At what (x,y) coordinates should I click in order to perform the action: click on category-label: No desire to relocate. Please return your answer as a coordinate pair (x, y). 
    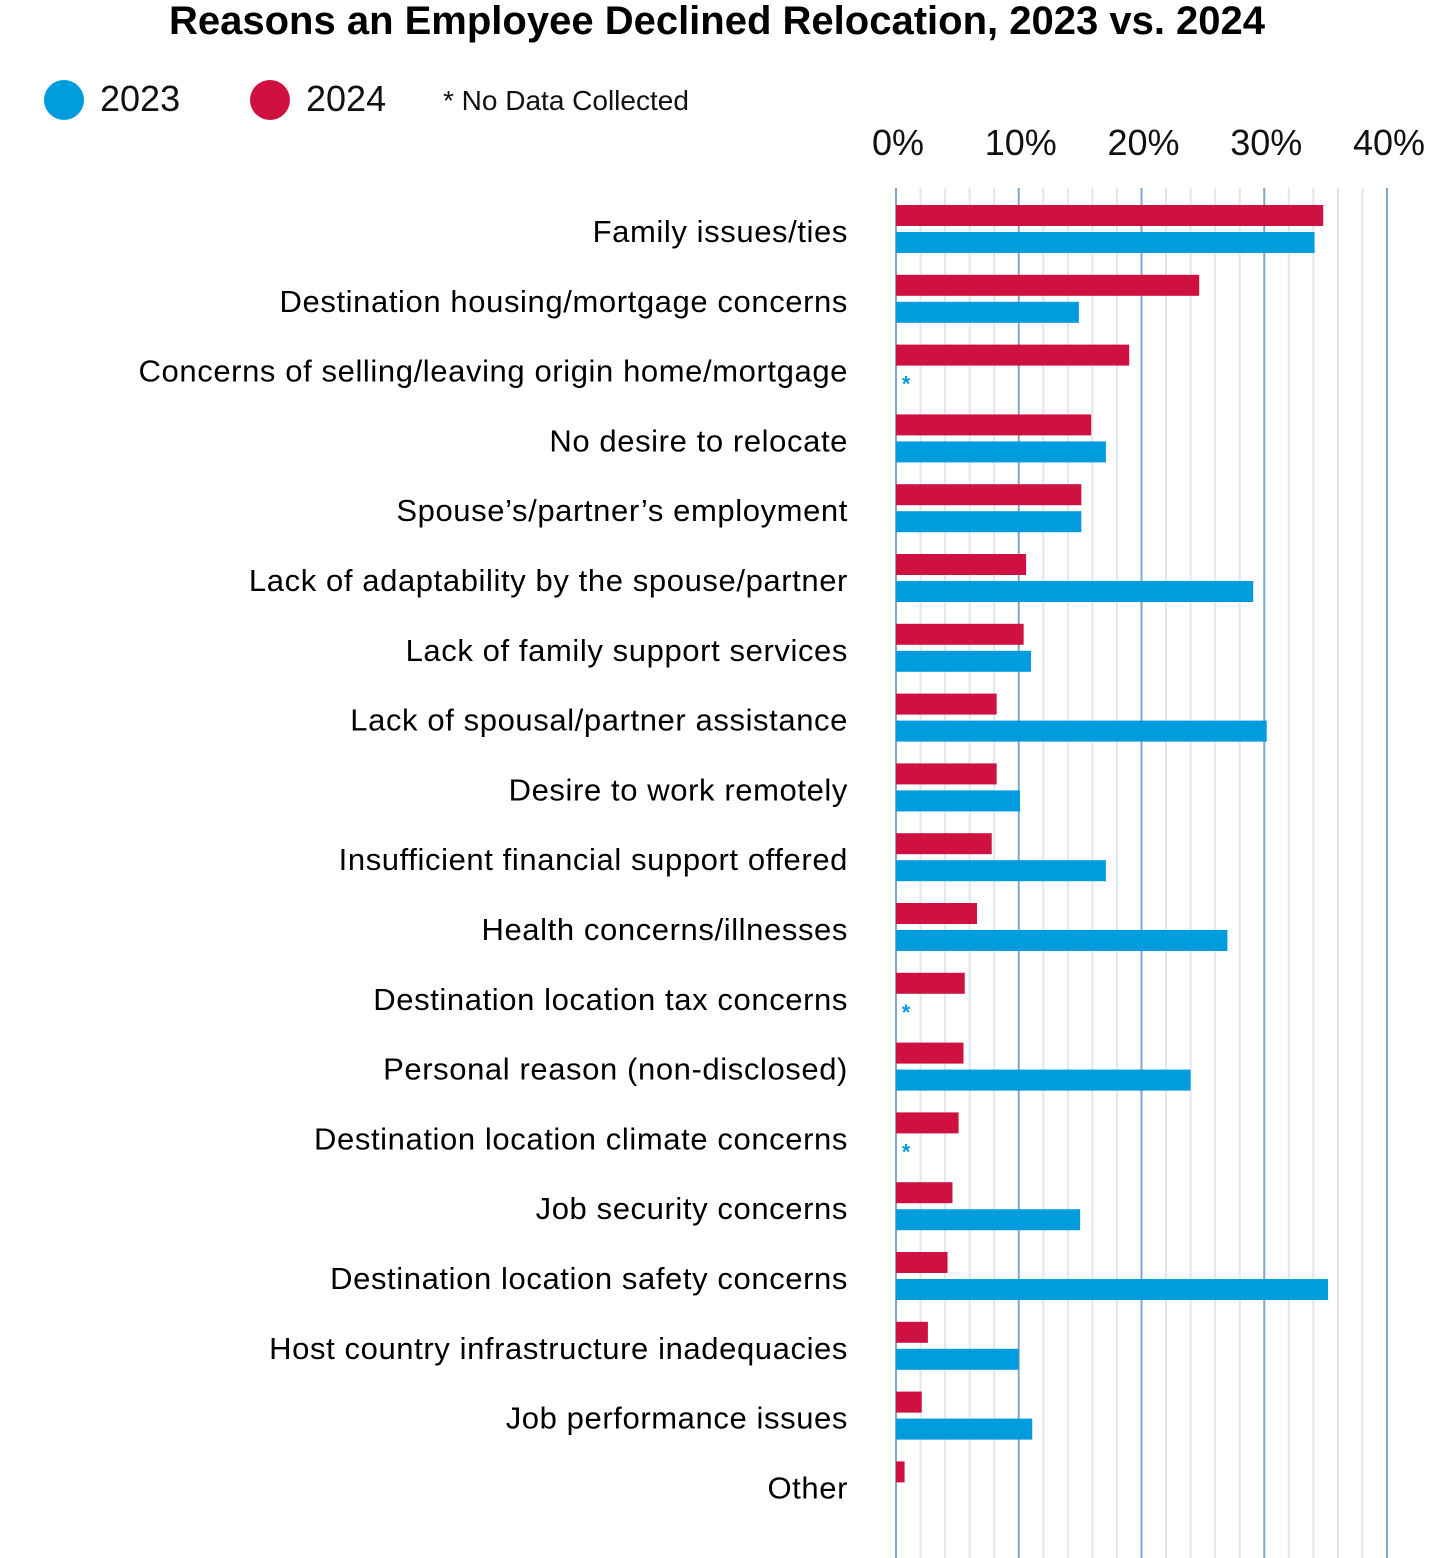
    Looking at the image, I should click on (698, 440).